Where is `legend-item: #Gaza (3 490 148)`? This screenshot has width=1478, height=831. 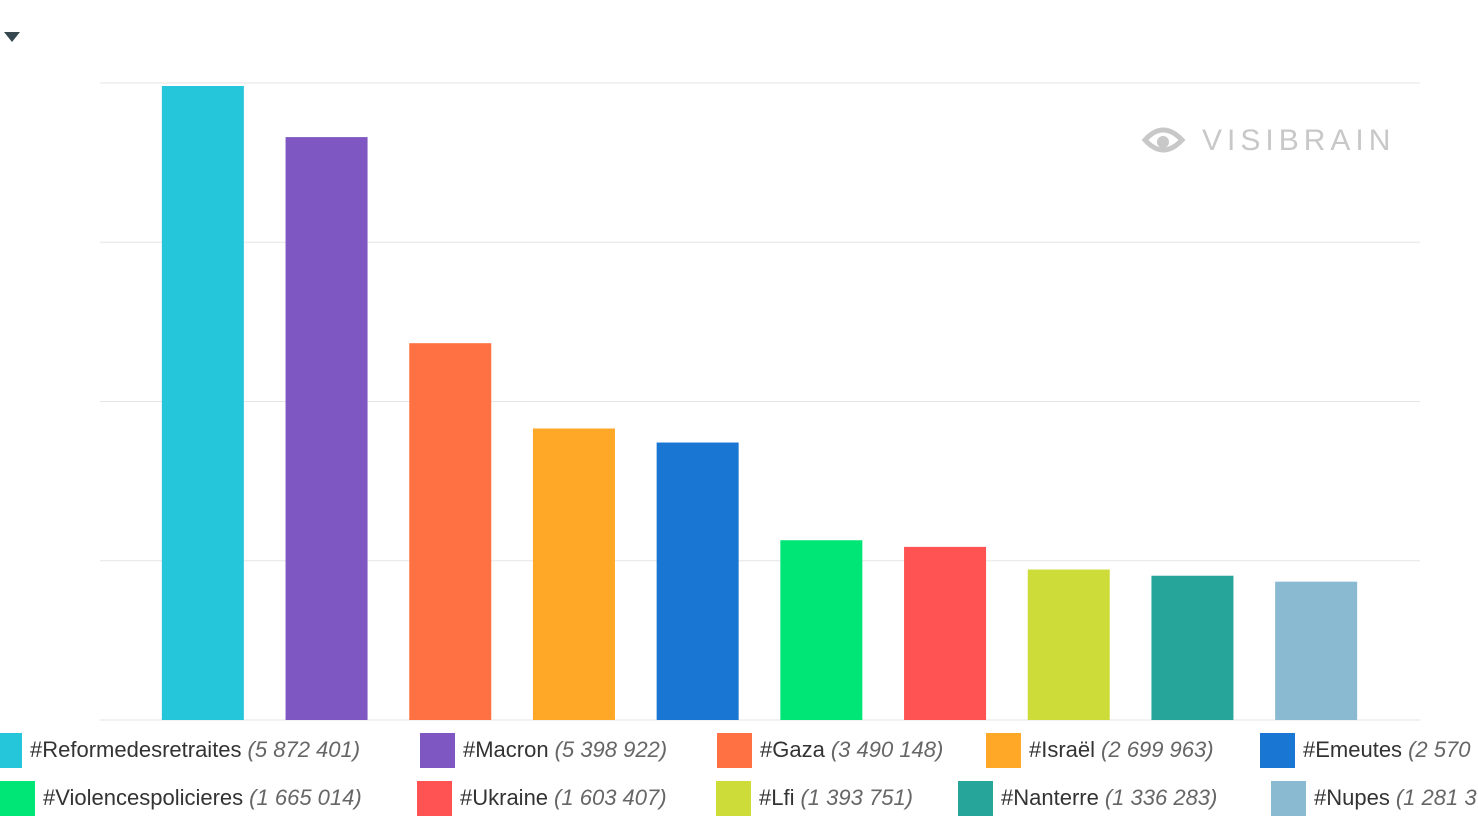
legend-item: #Gaza (3 490 148) is located at coordinates (830, 750).